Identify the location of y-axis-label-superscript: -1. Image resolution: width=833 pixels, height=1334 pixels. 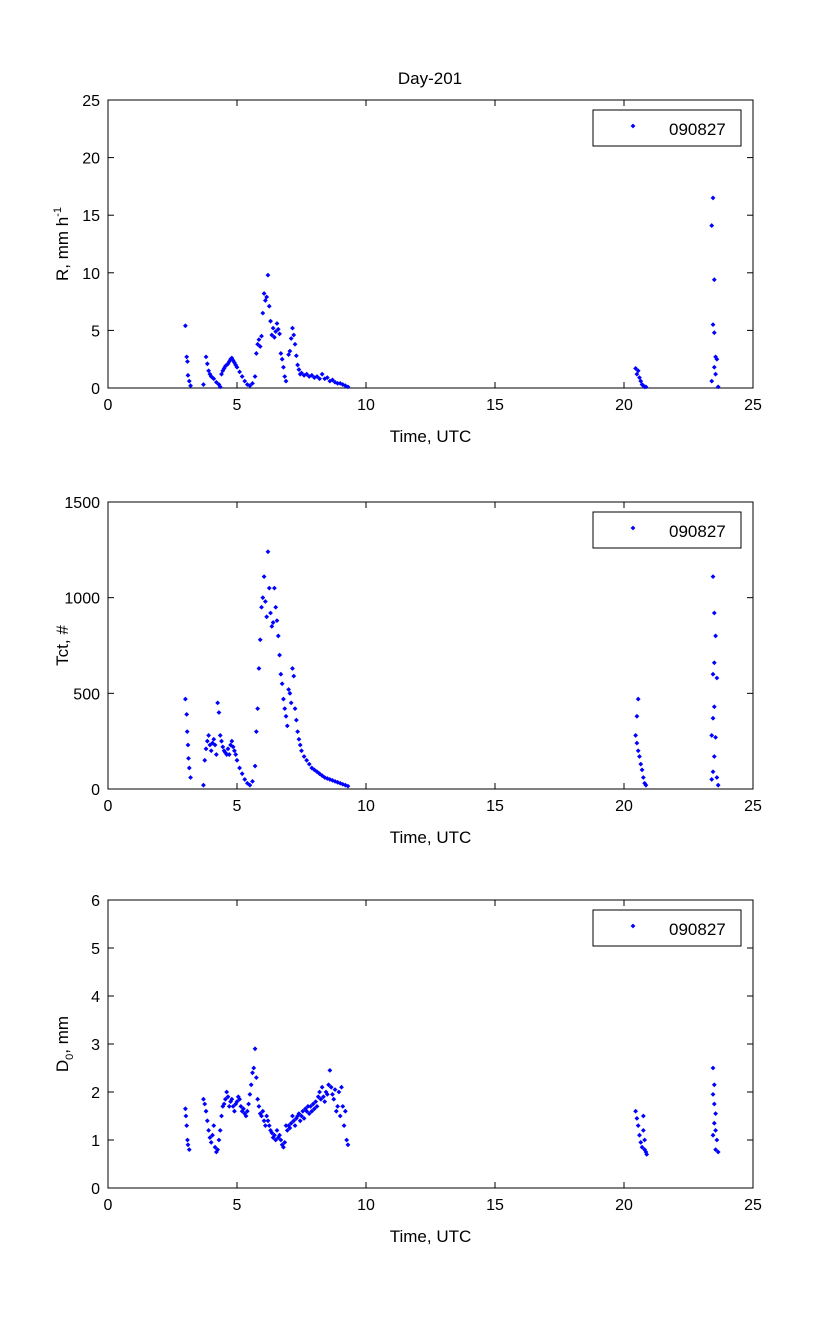
(58, 212).